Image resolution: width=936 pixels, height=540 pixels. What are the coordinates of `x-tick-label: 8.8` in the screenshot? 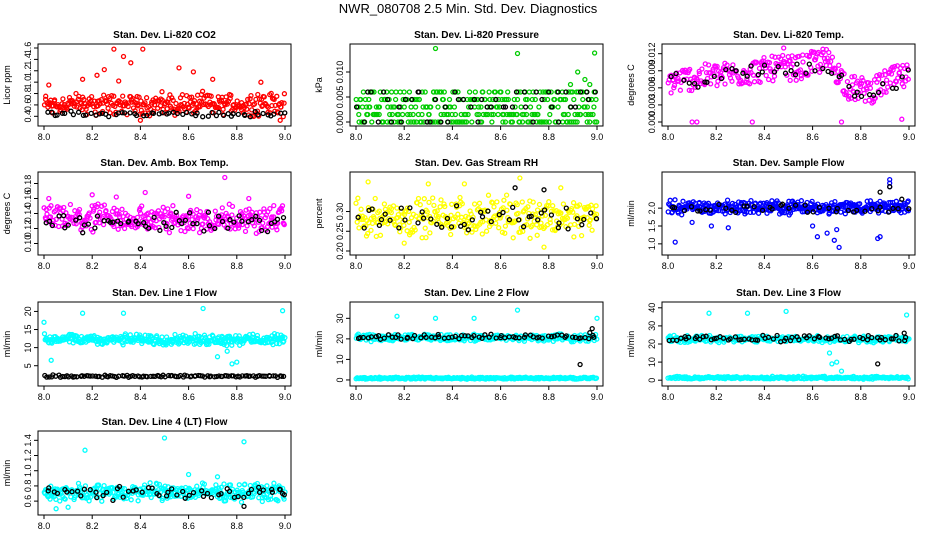 It's located at (237, 137).